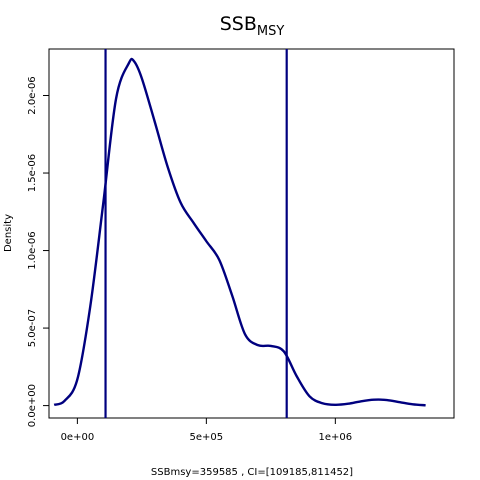 This screenshot has width=480, height=480. Describe the element at coordinates (32, 250) in the screenshot. I see `y-tick-label: 1.0e-06` at that location.